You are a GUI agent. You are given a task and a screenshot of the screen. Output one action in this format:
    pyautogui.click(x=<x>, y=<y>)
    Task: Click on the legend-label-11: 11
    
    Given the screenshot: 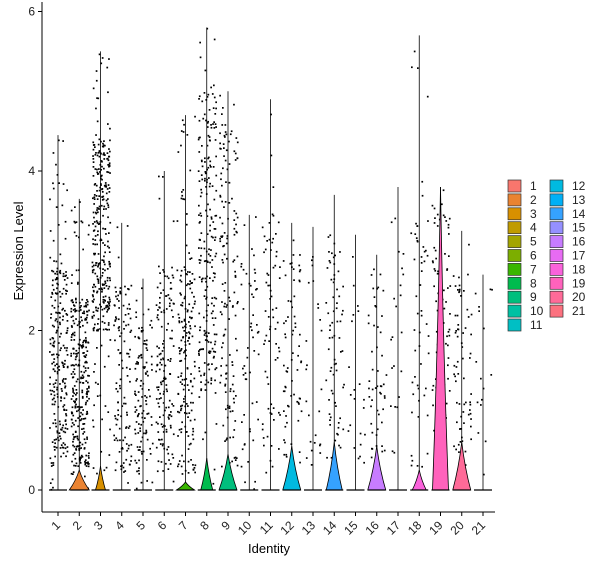 What is the action you would take?
    pyautogui.click(x=536, y=325)
    